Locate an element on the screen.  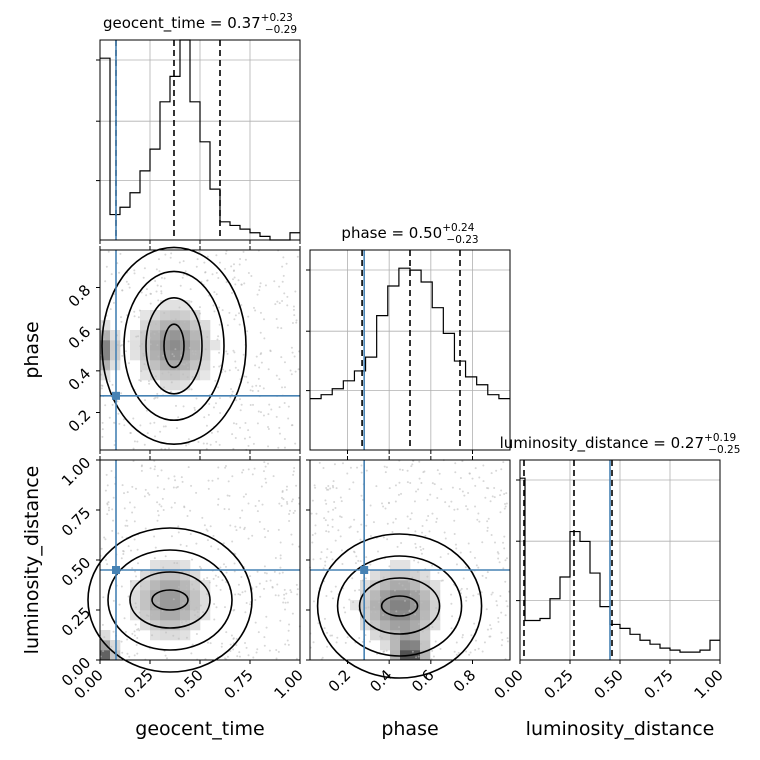
x-tick-label: 0.75 is located at coordinates (658, 684).